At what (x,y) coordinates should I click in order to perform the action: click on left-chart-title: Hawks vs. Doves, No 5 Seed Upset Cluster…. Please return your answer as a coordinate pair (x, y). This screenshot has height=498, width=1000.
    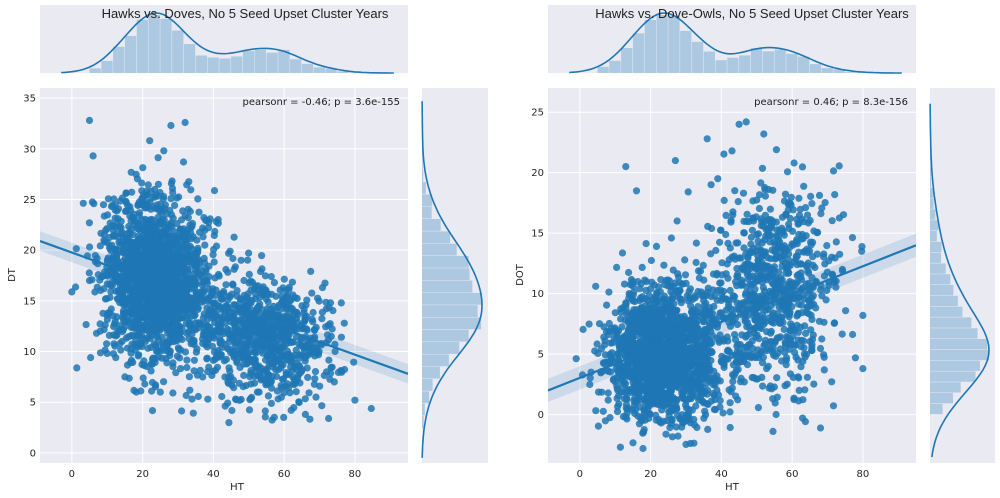
    Looking at the image, I should click on (245, 13).